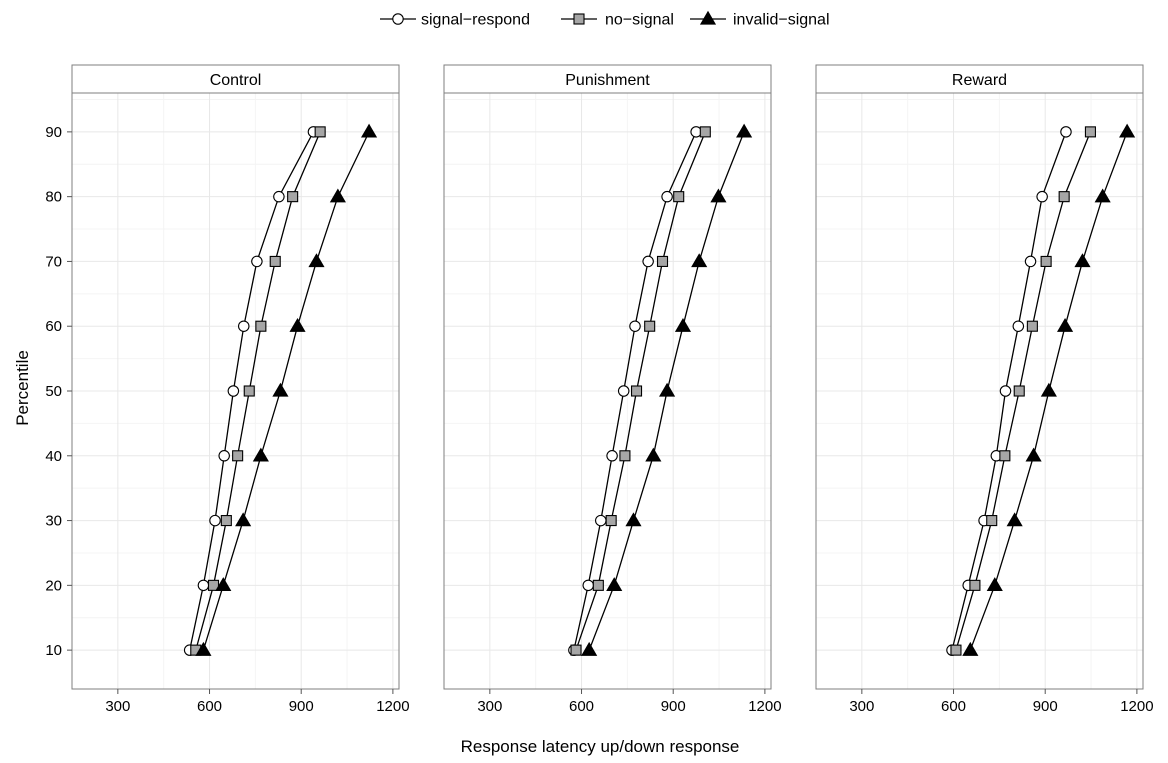  I want to click on panel-title: Reward, so click(979, 80).